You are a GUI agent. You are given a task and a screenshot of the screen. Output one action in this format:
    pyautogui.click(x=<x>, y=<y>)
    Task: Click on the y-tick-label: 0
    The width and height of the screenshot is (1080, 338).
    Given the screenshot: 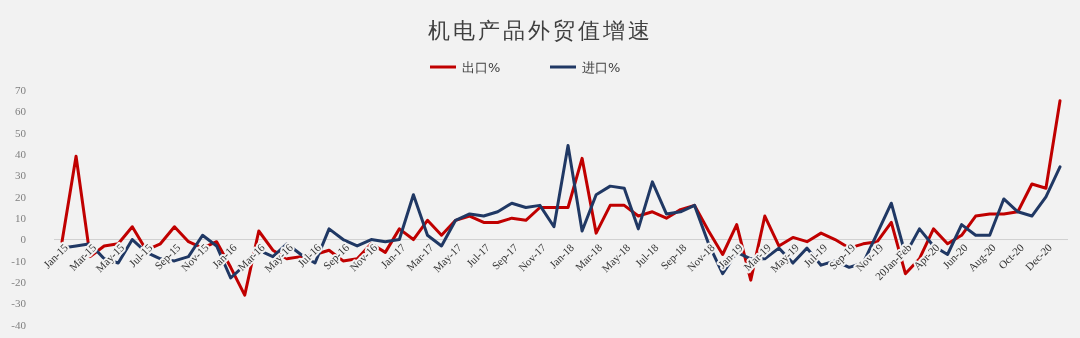 What is the action you would take?
    pyautogui.click(x=23, y=239)
    